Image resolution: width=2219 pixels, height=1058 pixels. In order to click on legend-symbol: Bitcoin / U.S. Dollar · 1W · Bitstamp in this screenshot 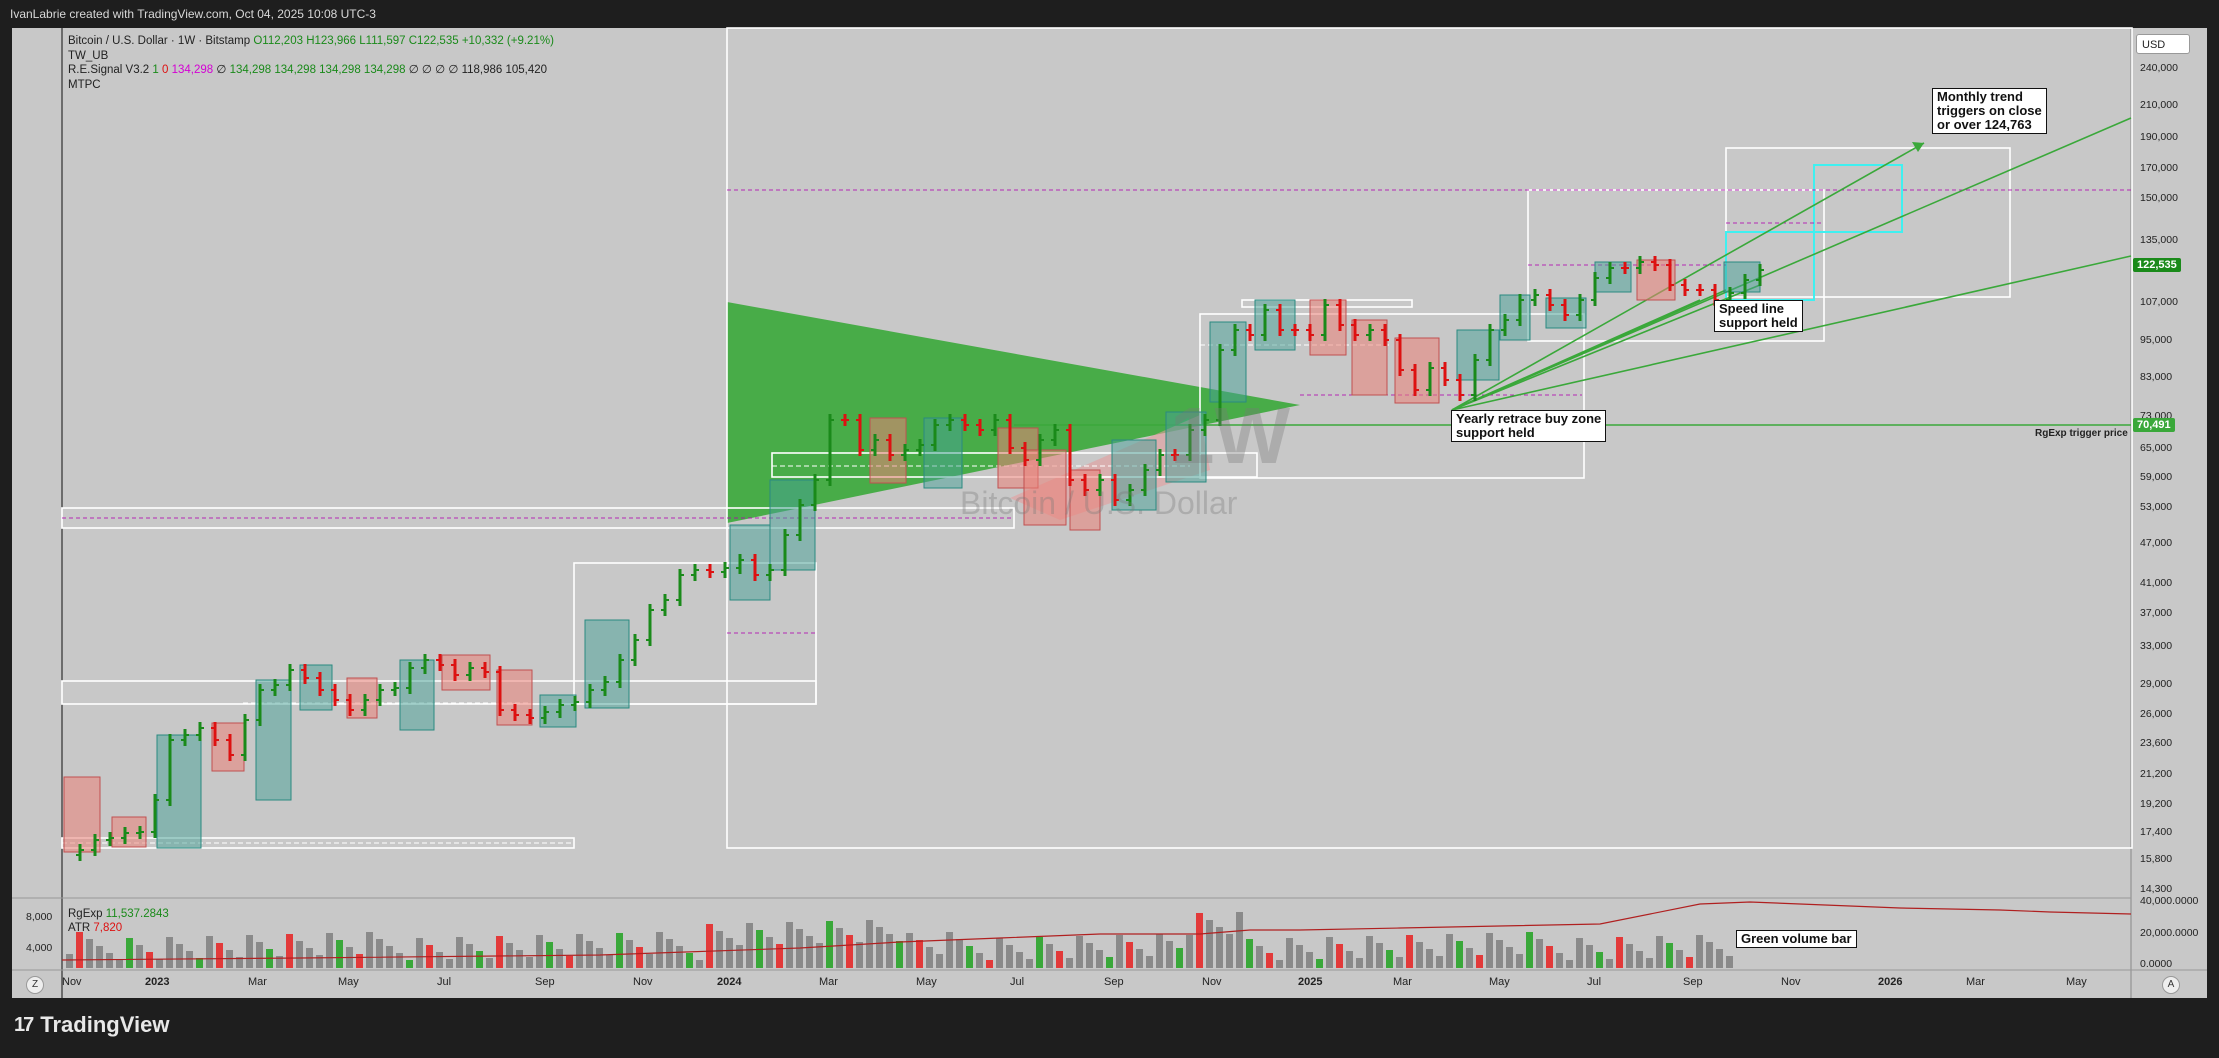, I will do `click(159, 41)`.